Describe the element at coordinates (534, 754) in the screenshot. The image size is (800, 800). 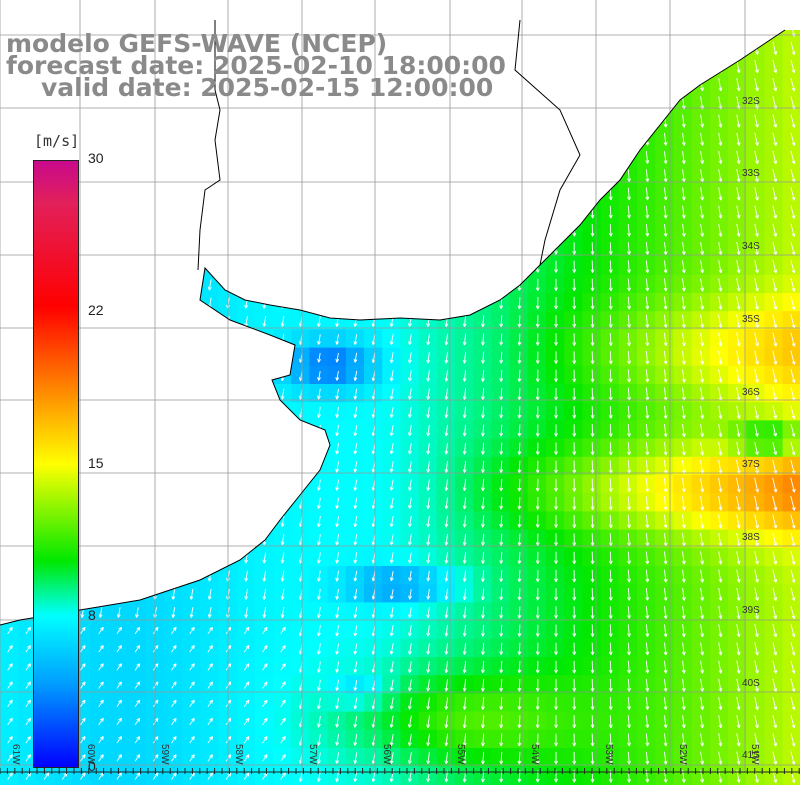
I see `lon-label: 54W` at that location.